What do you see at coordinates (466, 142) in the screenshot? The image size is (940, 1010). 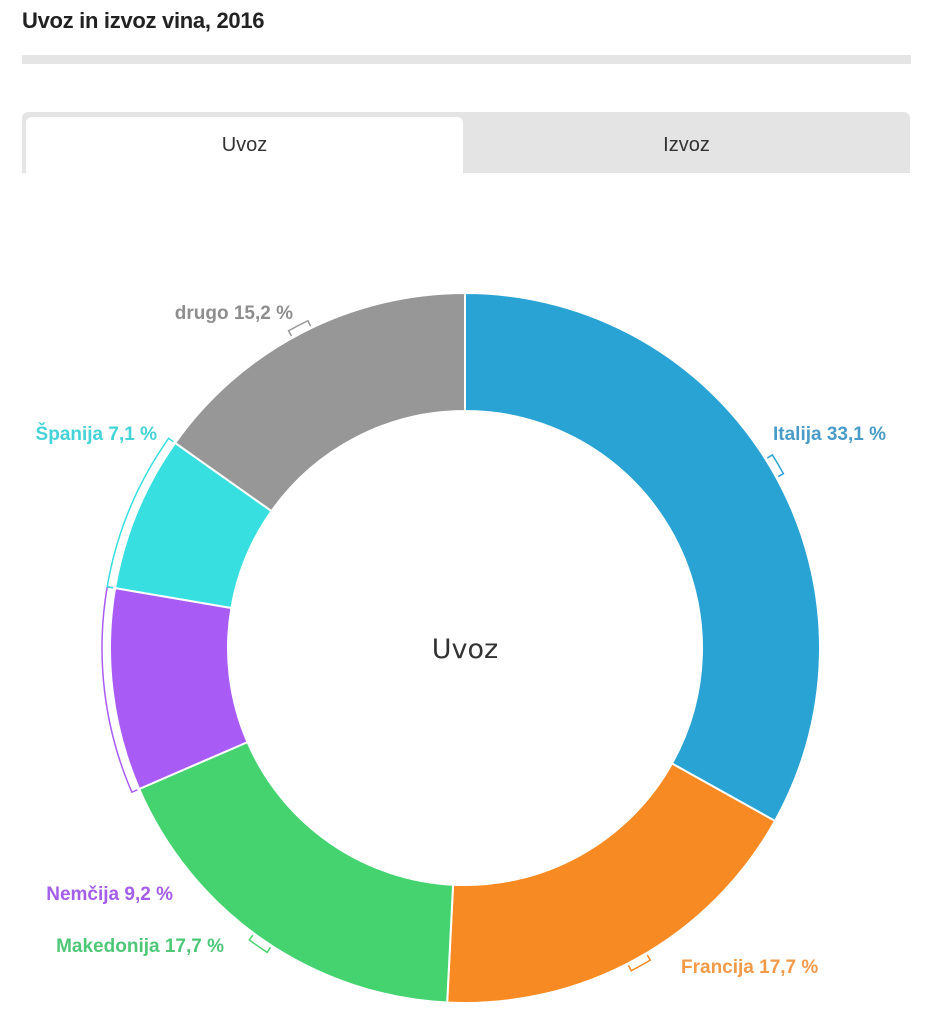 I see `tab-bar: Uvoz Izvoz` at bounding box center [466, 142].